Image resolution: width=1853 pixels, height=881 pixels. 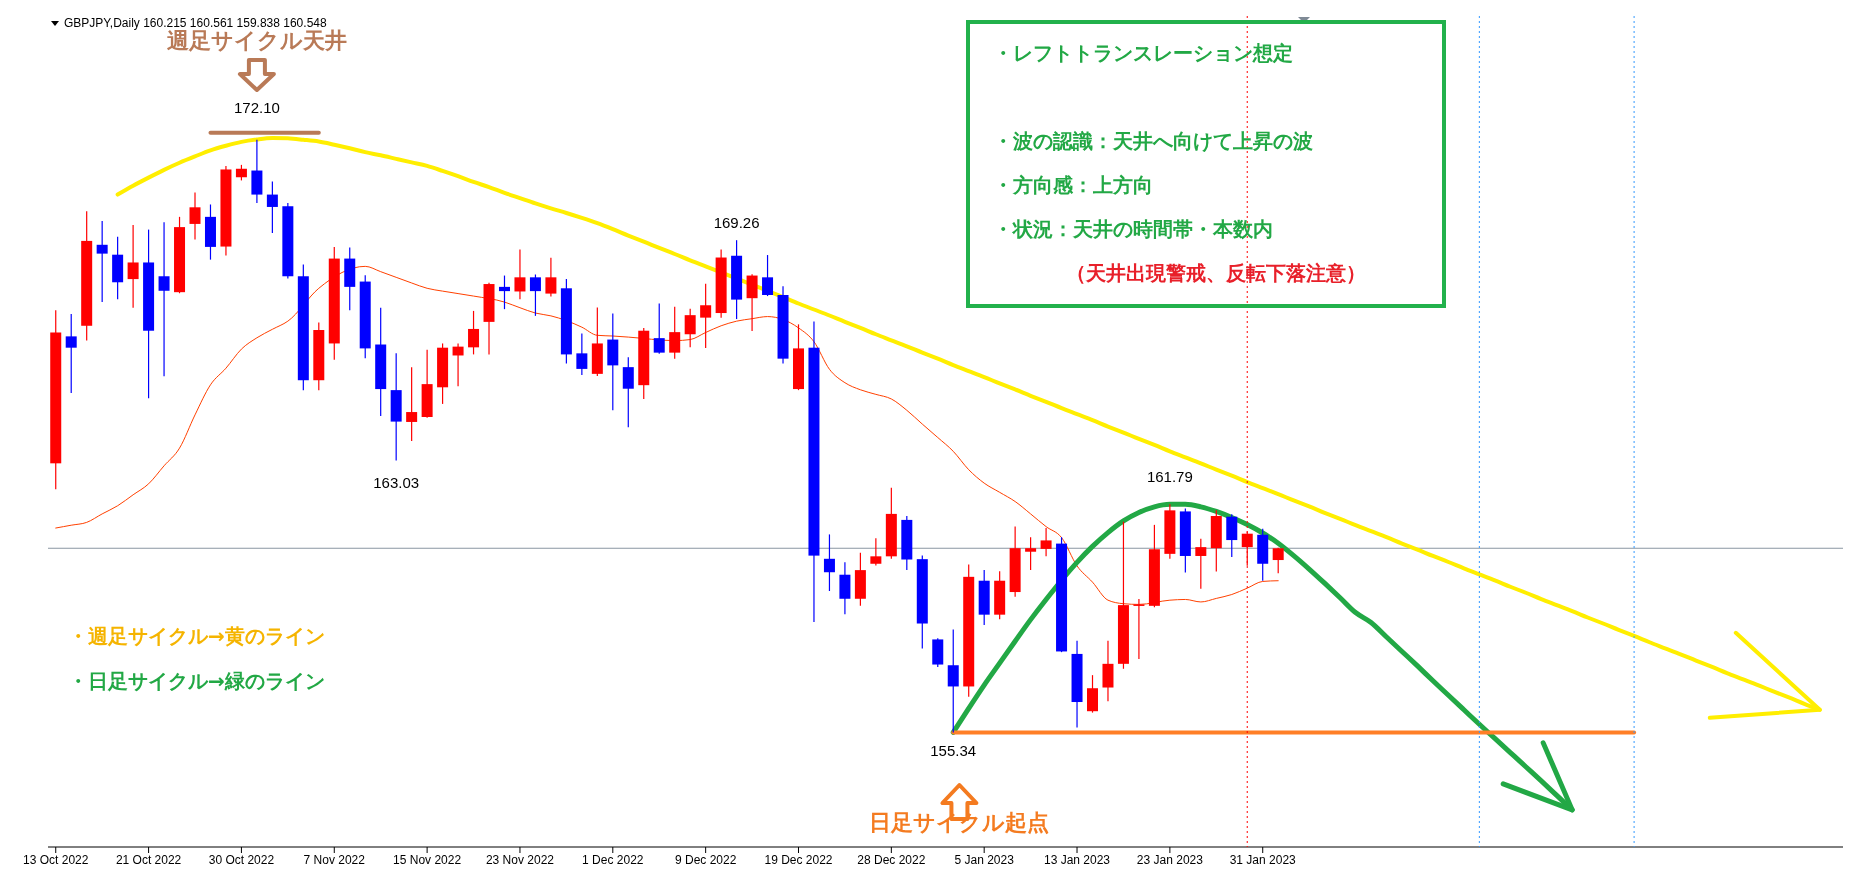 I want to click on x-tick-label: 13 Jan 2023, so click(x=1077, y=859).